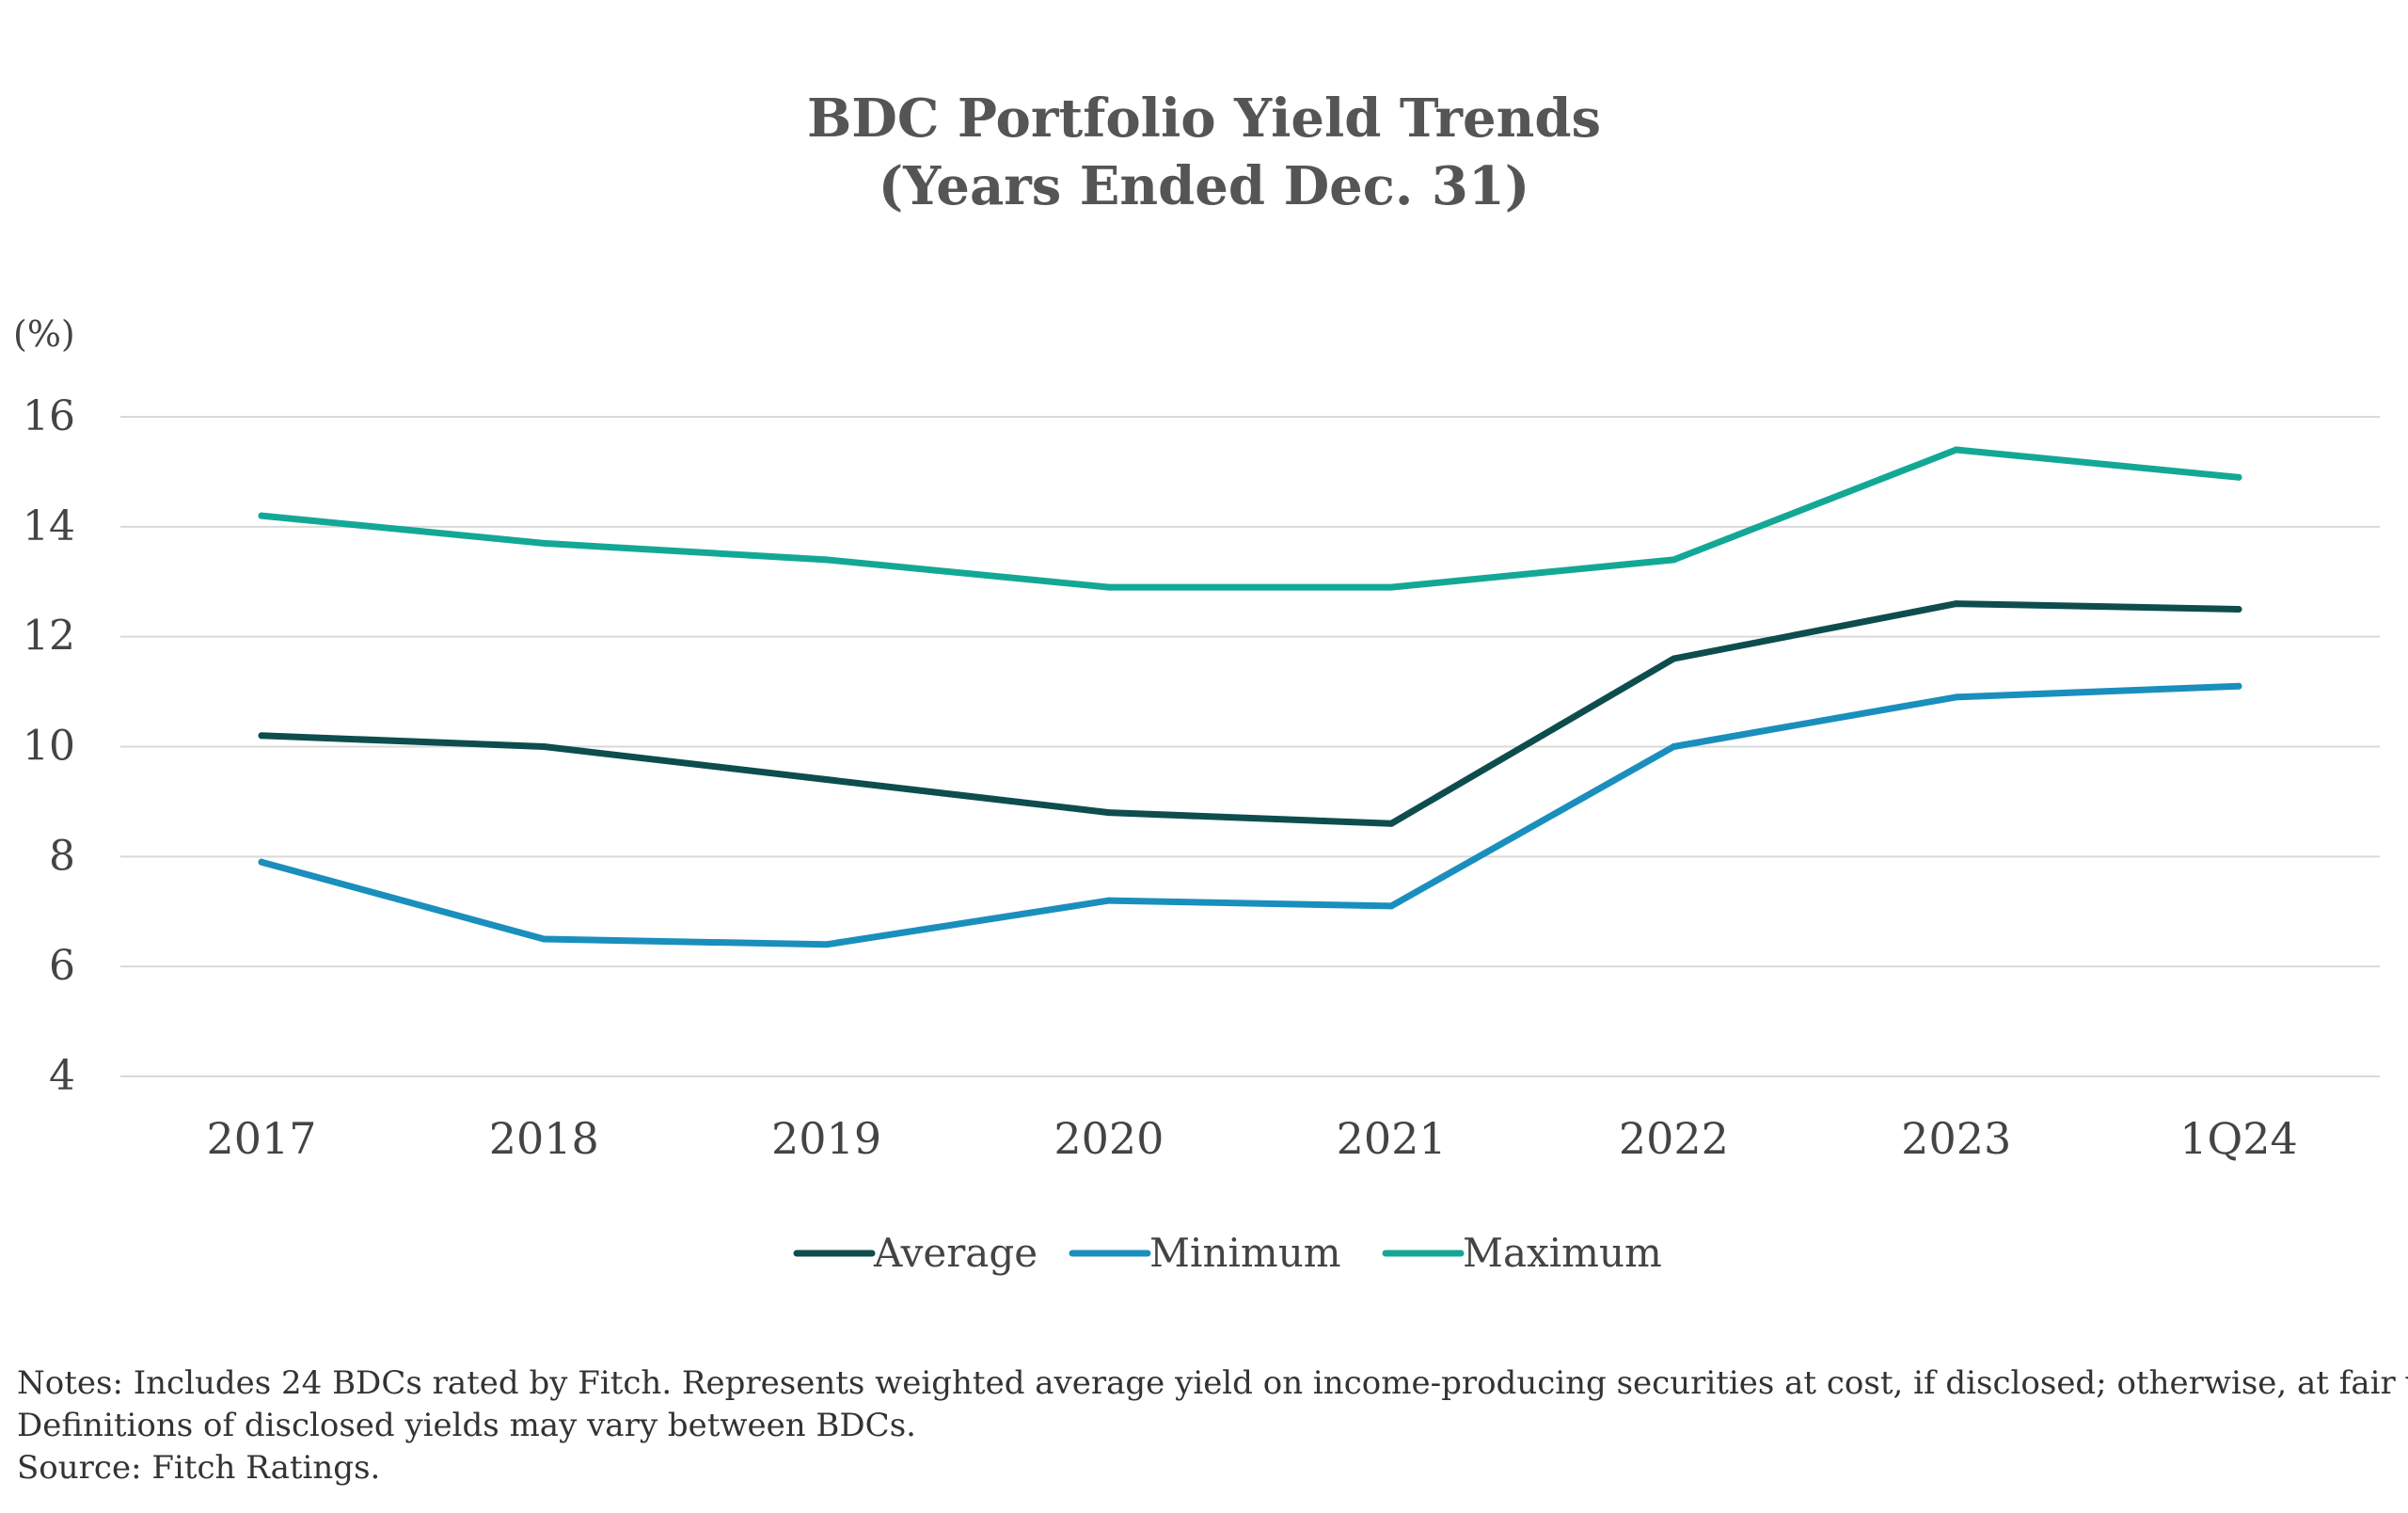 The image size is (2408, 1513). Describe the element at coordinates (49, 416) in the screenshot. I see `y-tick-label: 16` at that location.